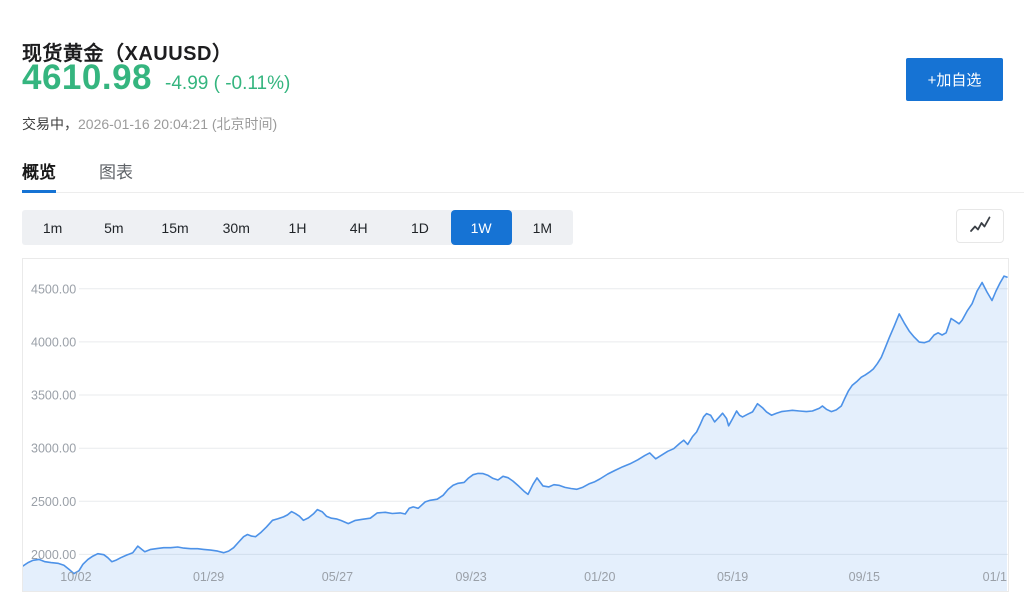  Describe the element at coordinates (156, 78) in the screenshot. I see `price-row: 4610.98 -4.99 ( -0.11%)` at that location.